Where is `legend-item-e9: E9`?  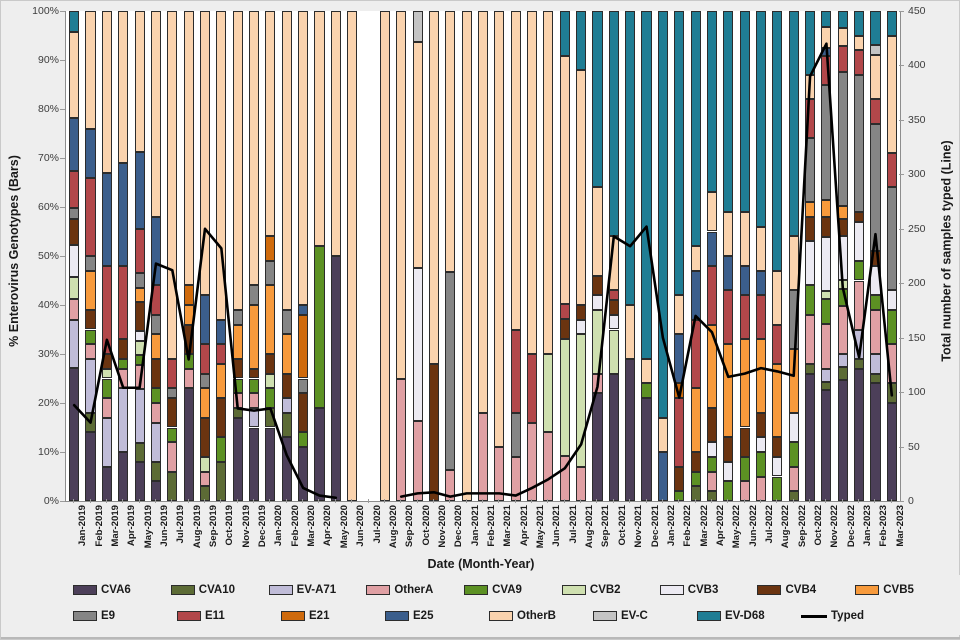
legend-item-e9: E9 is located at coordinates (125, 616).